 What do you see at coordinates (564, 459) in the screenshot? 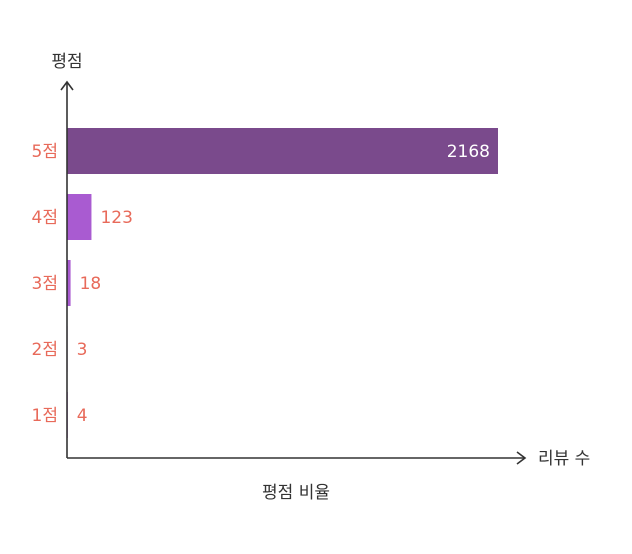
I see `x-axis-title: 리뷰 수` at bounding box center [564, 459].